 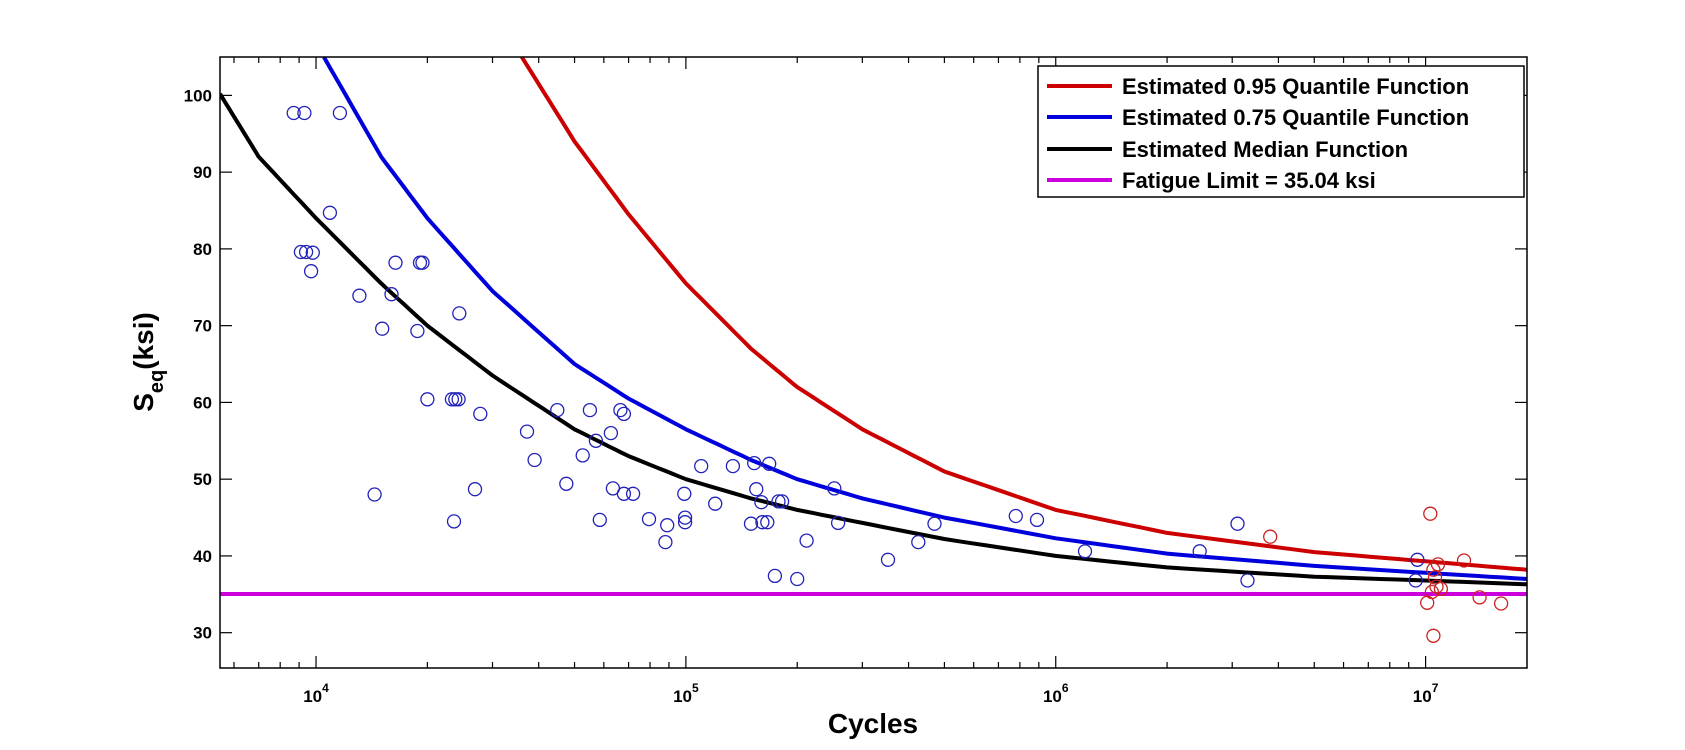 I want to click on legend-box, so click(x=1281, y=131).